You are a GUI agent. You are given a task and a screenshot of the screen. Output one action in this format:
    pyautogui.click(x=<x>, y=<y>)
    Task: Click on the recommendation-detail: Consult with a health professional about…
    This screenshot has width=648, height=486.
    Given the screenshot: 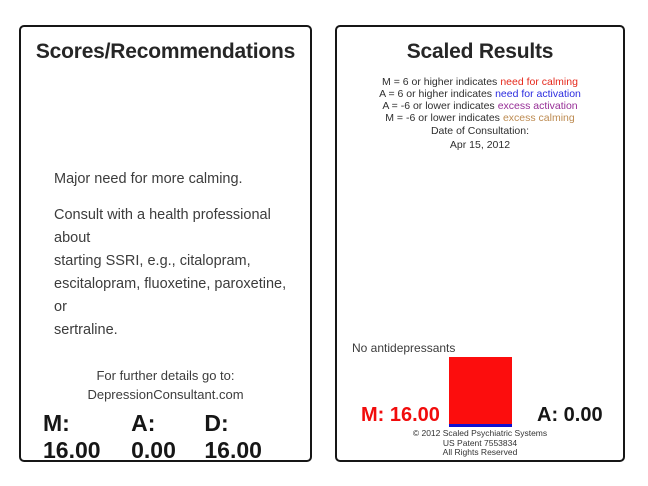 What is the action you would take?
    pyautogui.click(x=170, y=272)
    